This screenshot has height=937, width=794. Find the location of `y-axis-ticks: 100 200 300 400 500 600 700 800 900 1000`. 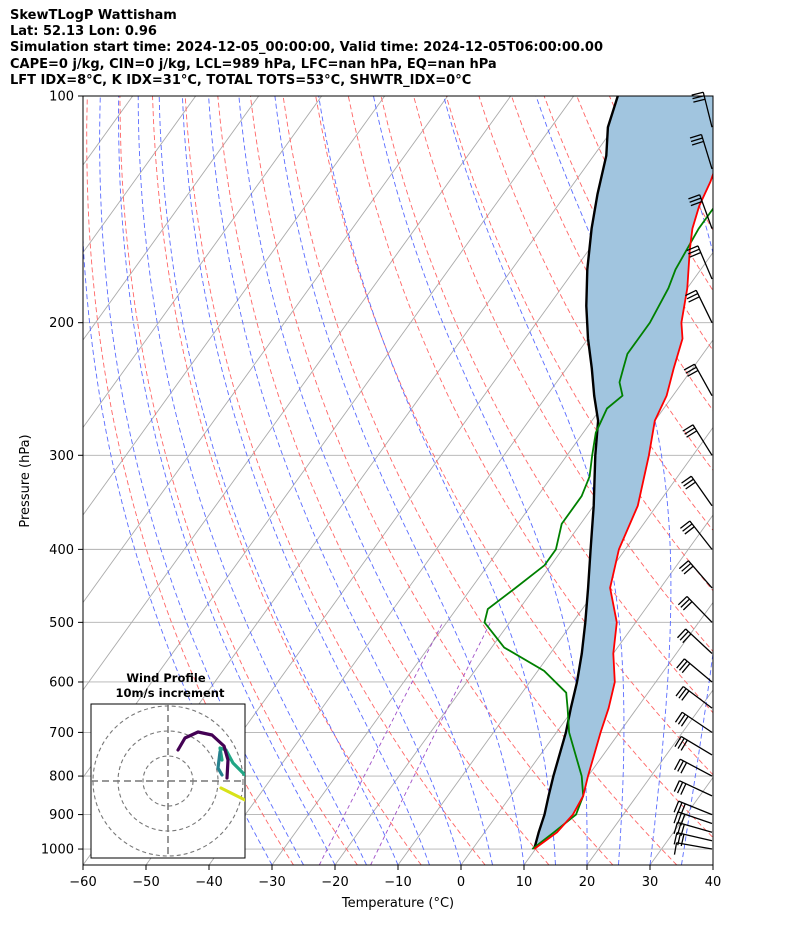

y-axis-ticks: 100 200 300 400 500 600 700 800 900 1000 is located at coordinates (62, 474).